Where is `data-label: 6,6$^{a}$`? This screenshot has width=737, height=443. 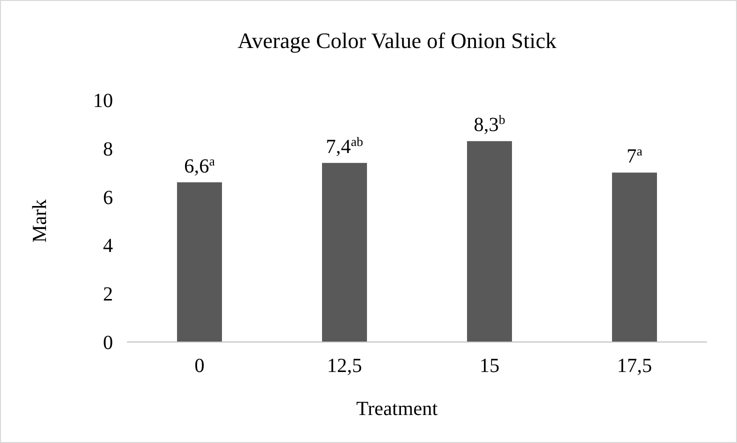 data-label: 6,6$^{a}$ is located at coordinates (200, 165).